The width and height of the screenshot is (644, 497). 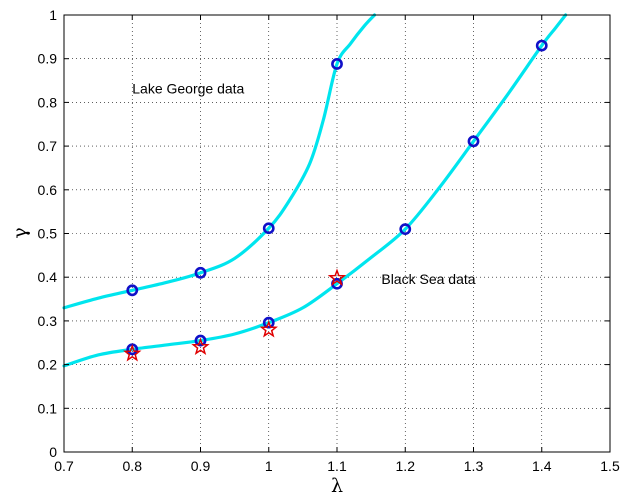 What do you see at coordinates (48, 234) in the screenshot?
I see `y-tick-label: 0.5` at bounding box center [48, 234].